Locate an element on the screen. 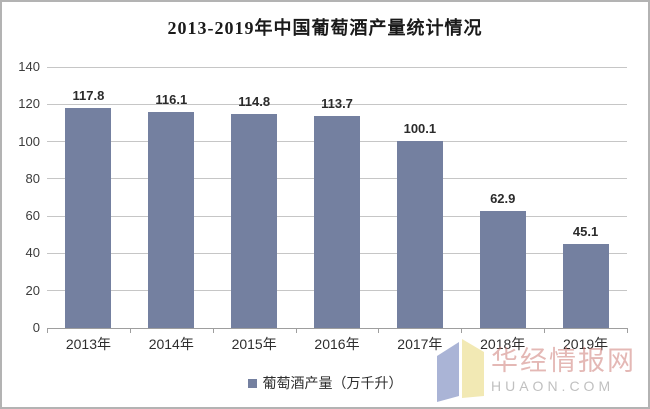  y-tick-label: 60 is located at coordinates (32, 216).